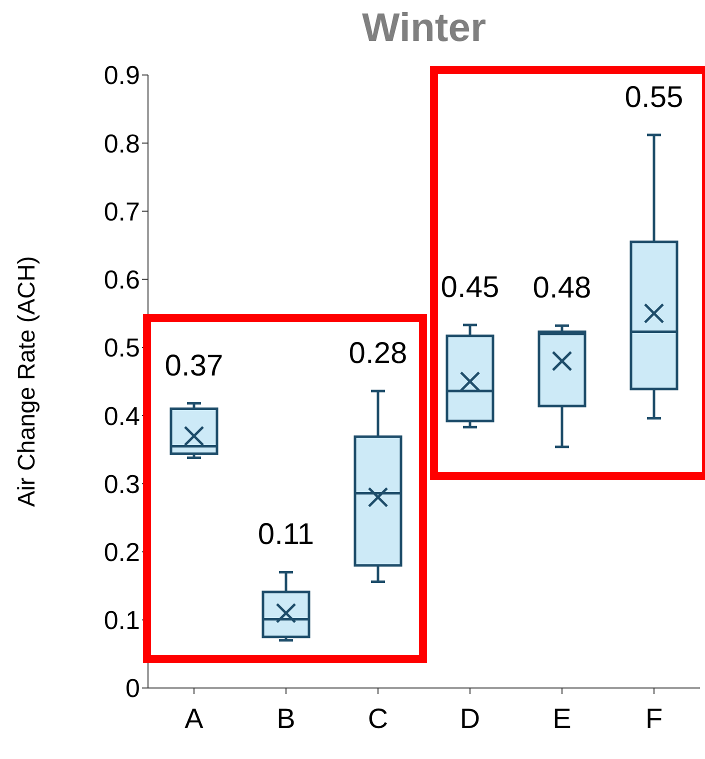 This screenshot has height=759, width=705. Describe the element at coordinates (470, 287) in the screenshot. I see `annotation: 0.45` at that location.